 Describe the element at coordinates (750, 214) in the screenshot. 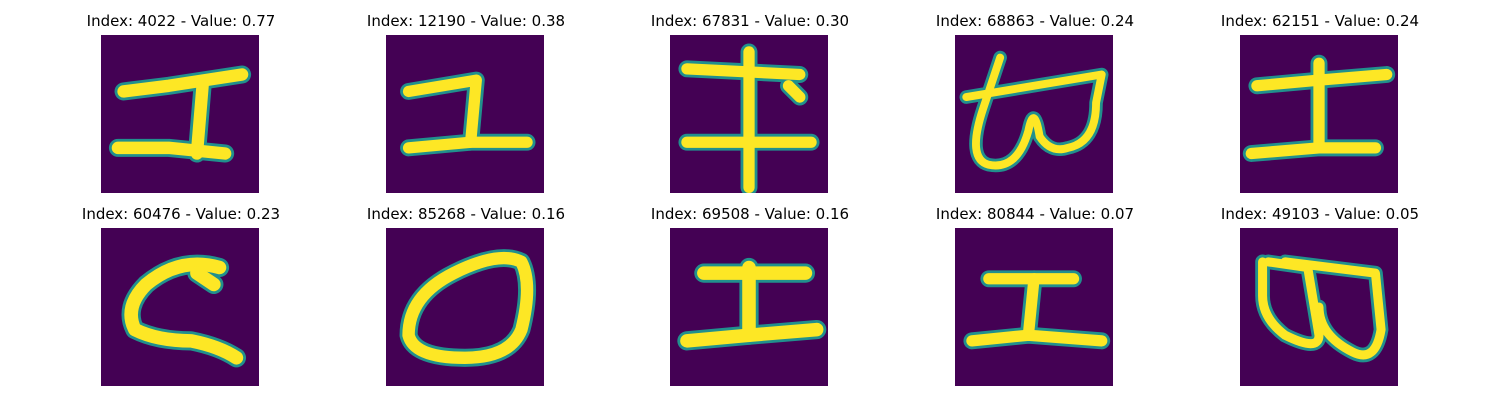

I see `panel-title: Index: 69508 - Value: 0.16` at that location.